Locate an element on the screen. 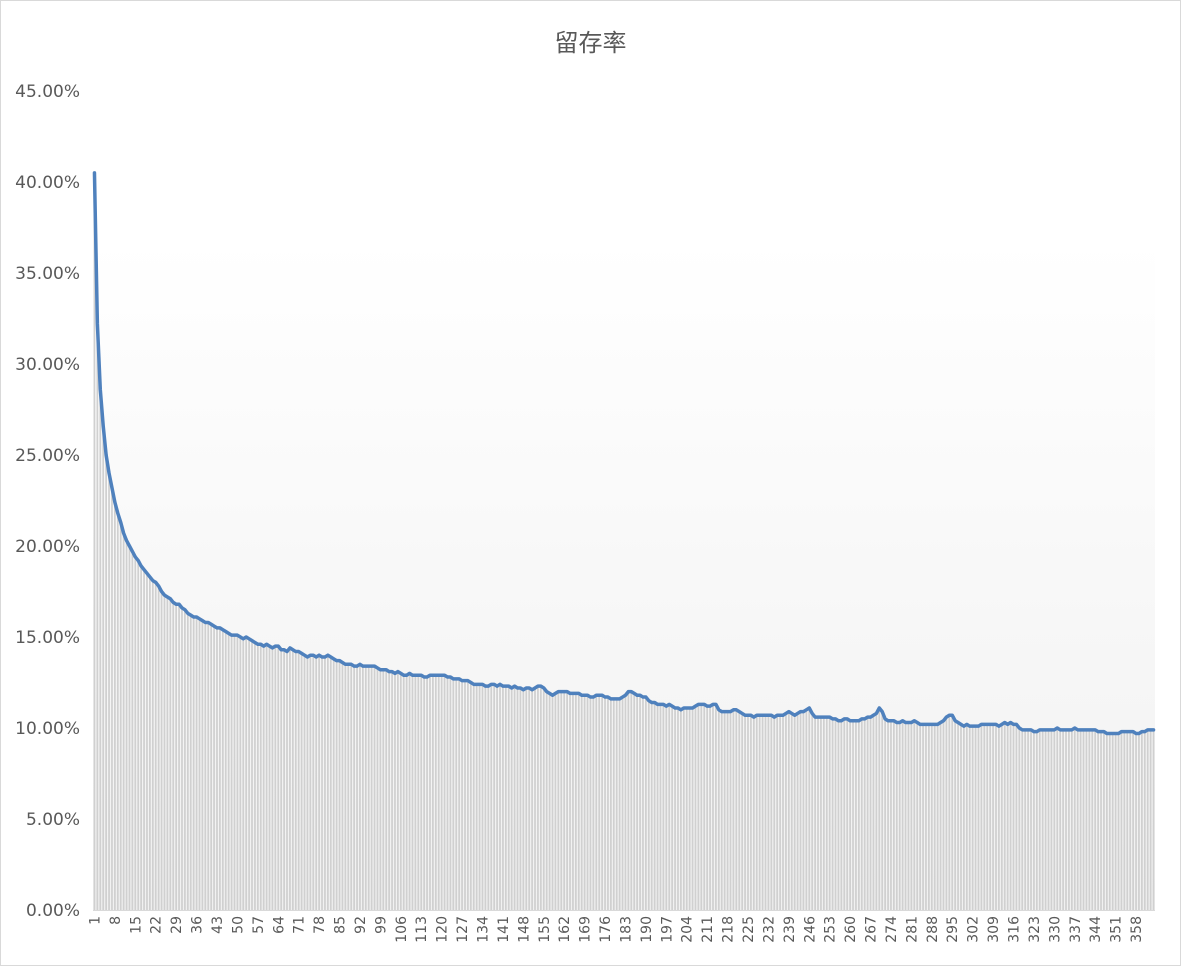 The height and width of the screenshot is (966, 1181). y-tick-label: 0.00% is located at coordinates (53, 911).